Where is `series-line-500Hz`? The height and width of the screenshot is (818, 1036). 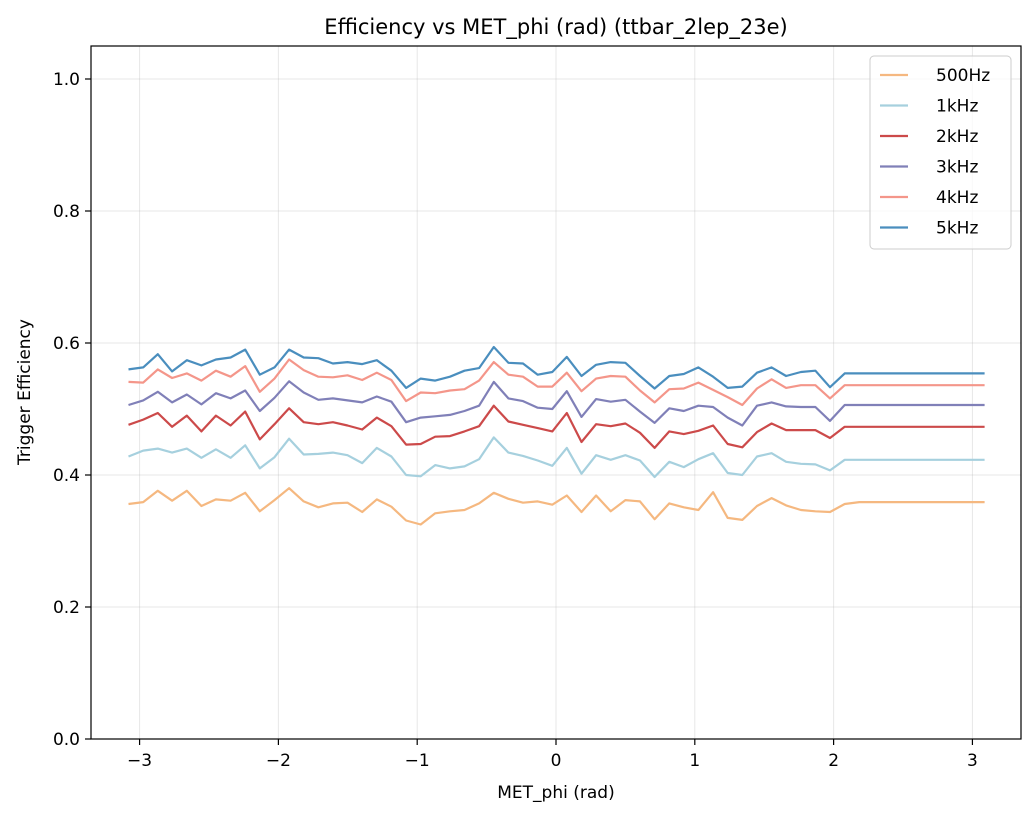
series-line-500Hz is located at coordinates (556, 506).